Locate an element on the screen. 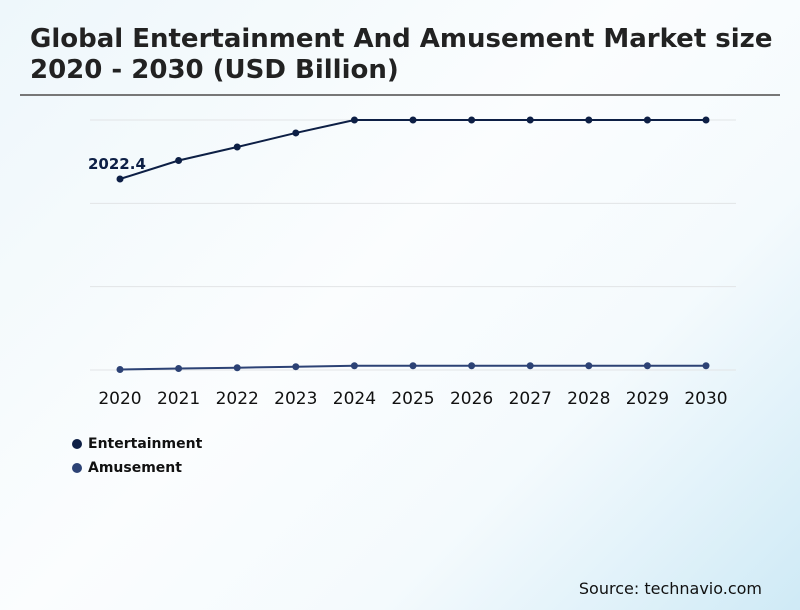 This screenshot has width=800, height=610. x-tick-label: 2029 is located at coordinates (647, 399).